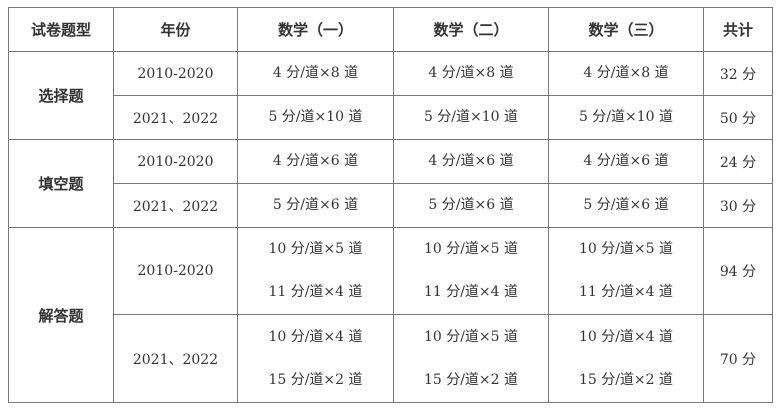 The image size is (783, 409). What do you see at coordinates (471, 358) in the screenshot?
I see `math2-cell: 10 分/道×5 道 15 分/道×2 道` at bounding box center [471, 358].